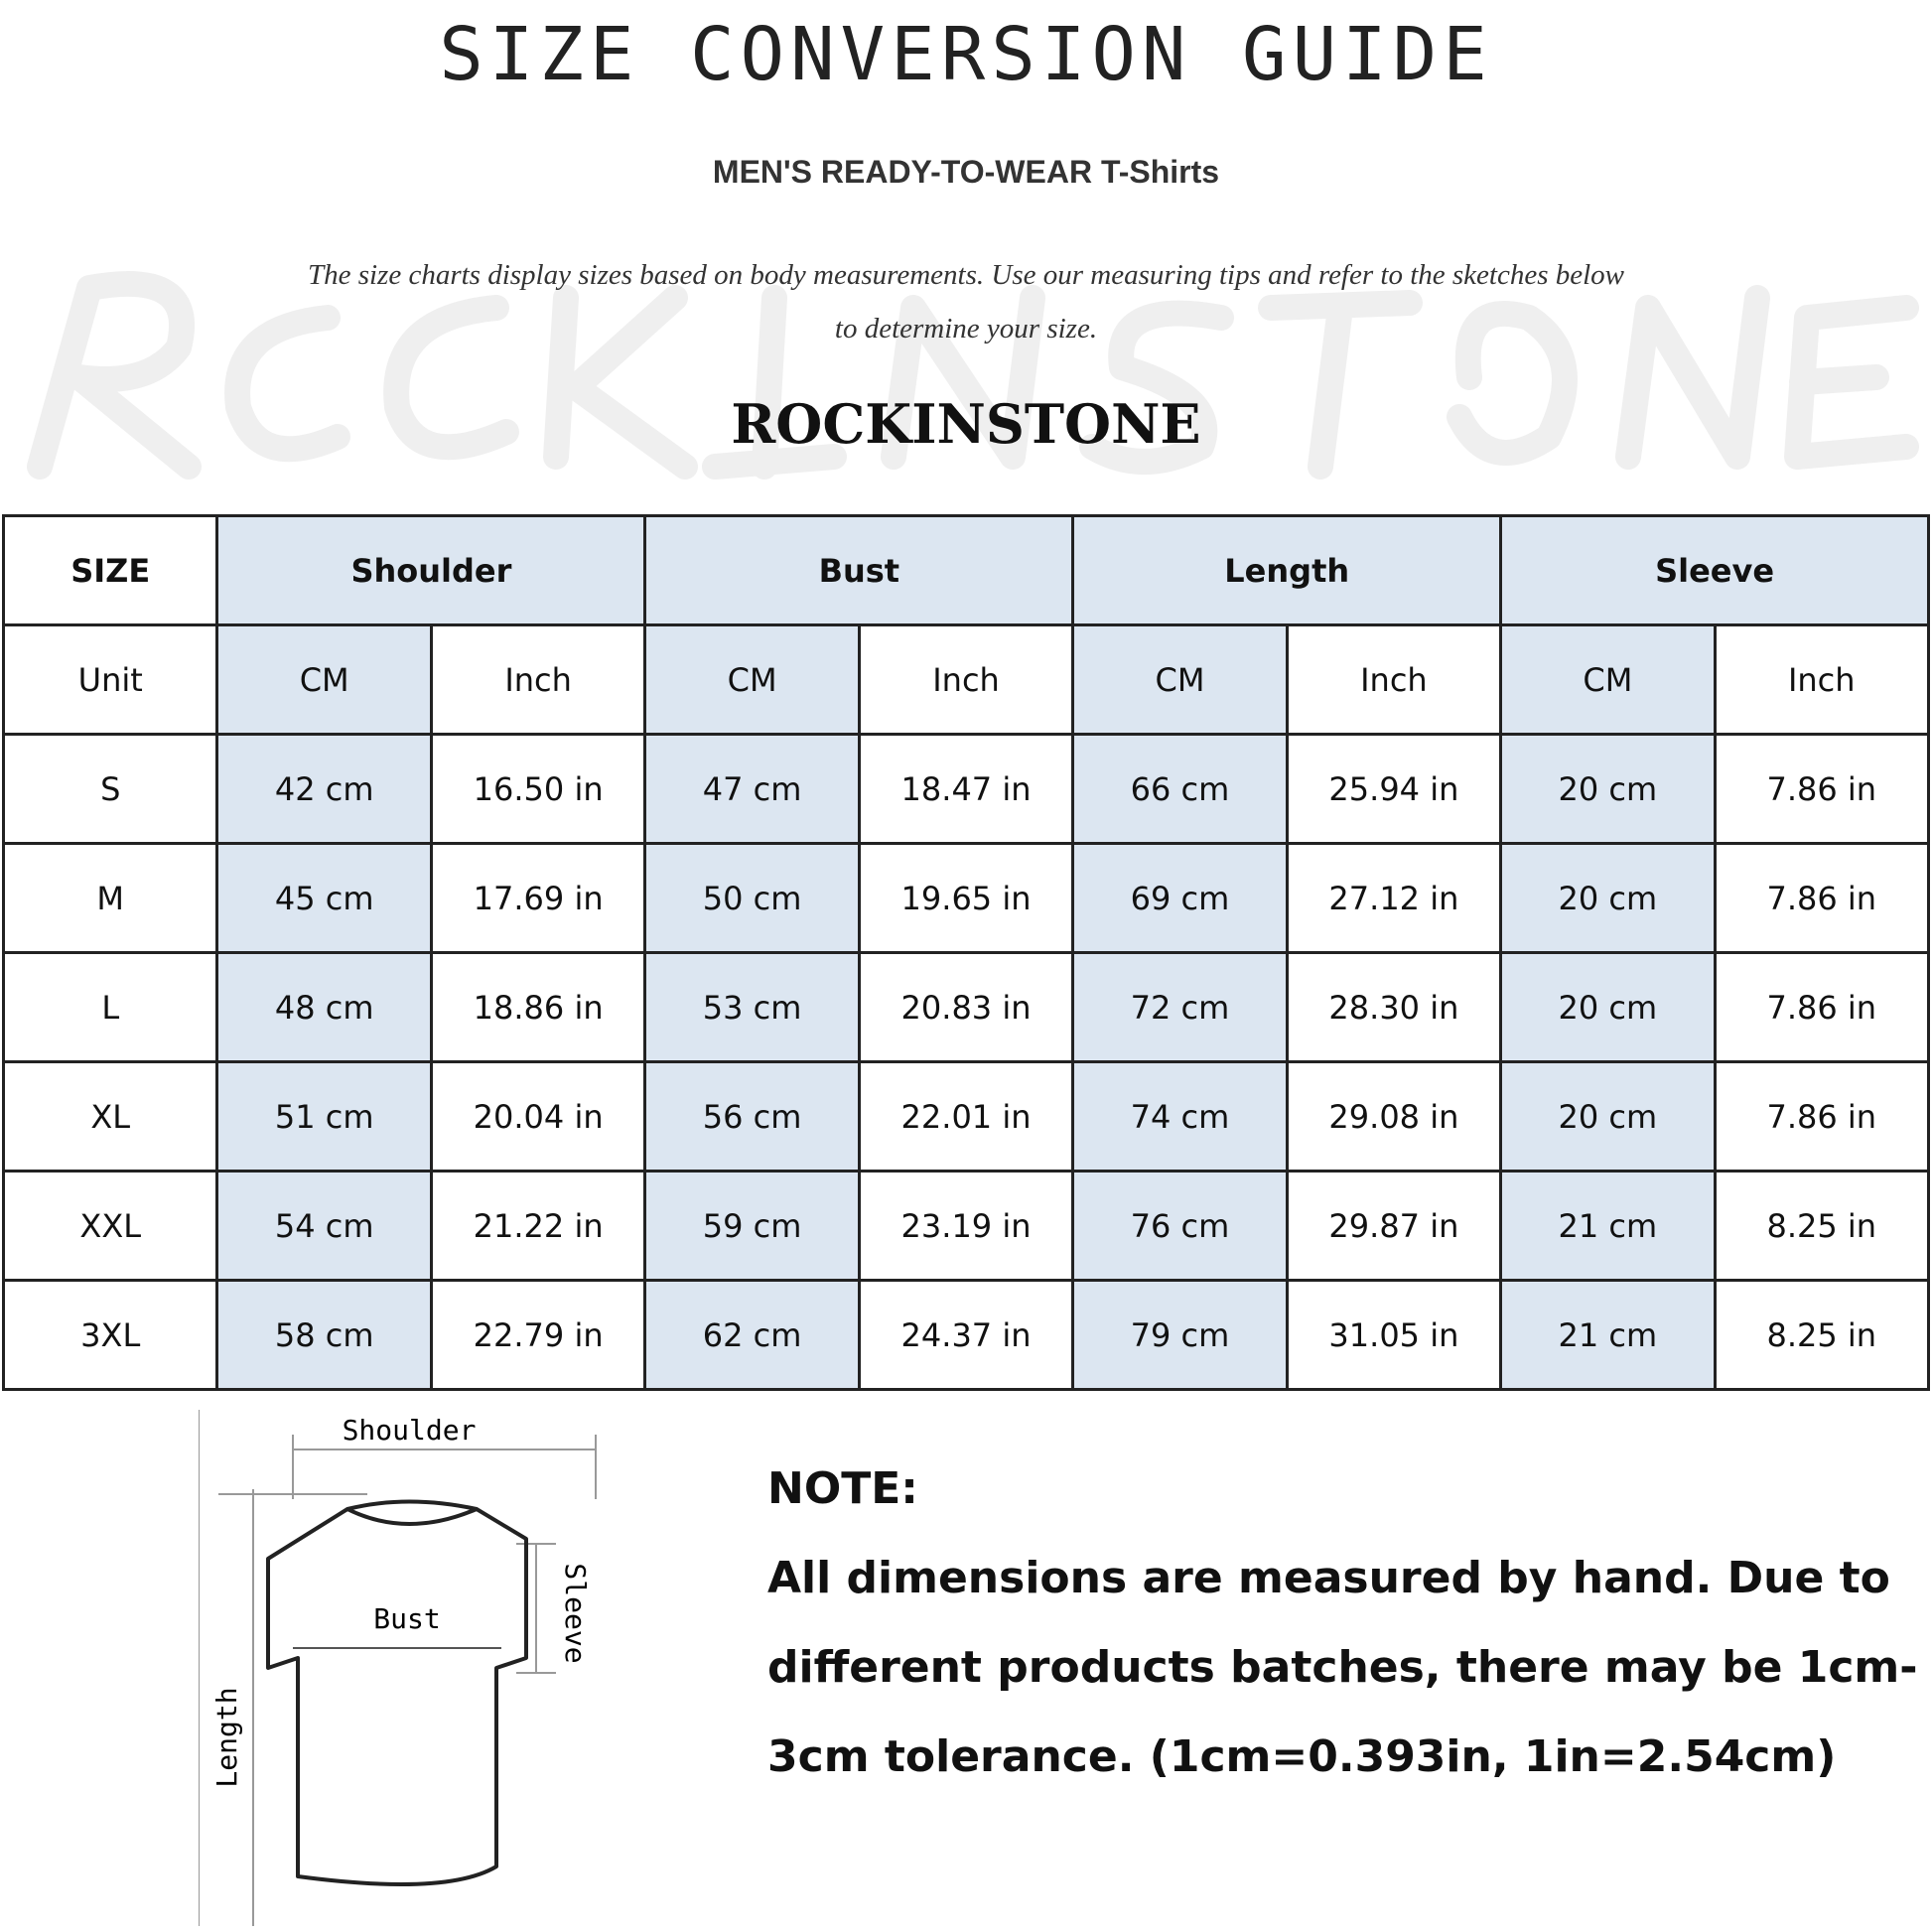 The height and width of the screenshot is (1932, 1932). I want to click on value-cell: 66 cm, so click(1180, 789).